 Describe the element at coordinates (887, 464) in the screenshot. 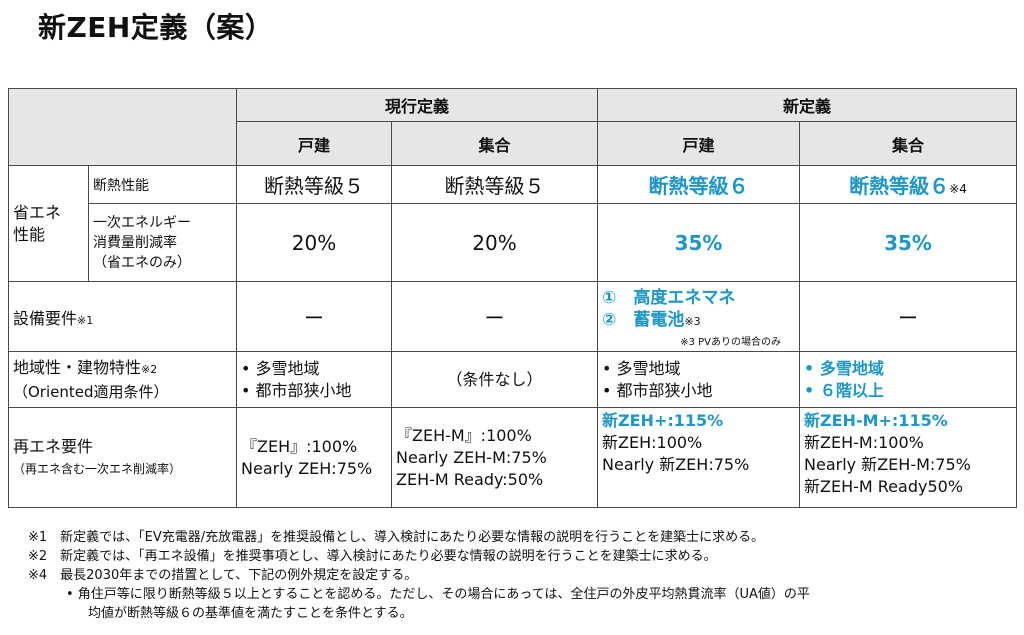

I see `new-collective-renewable-3: Nearly 新ZEH-M:75%` at that location.